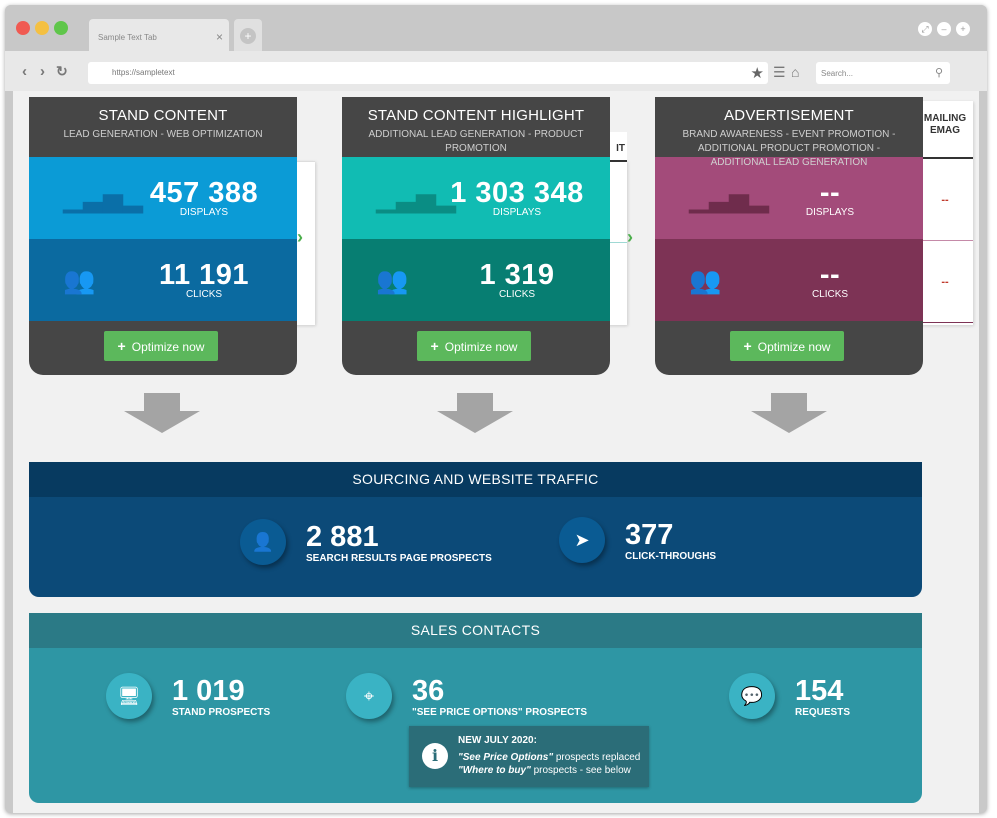 Image resolution: width=997 pixels, height=818 pixels. Describe the element at coordinates (163, 134) in the screenshot. I see `card-subtitle: LEAD GENERATION - WEB OPTIMIZATION` at that location.